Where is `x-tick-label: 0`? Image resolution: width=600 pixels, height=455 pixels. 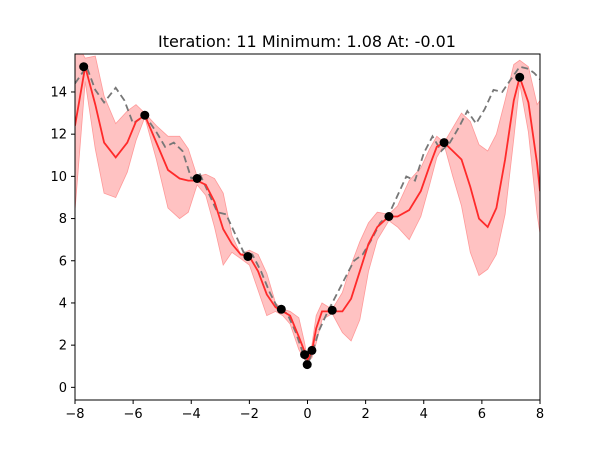 x-tick-label: 0 is located at coordinates (307, 414).